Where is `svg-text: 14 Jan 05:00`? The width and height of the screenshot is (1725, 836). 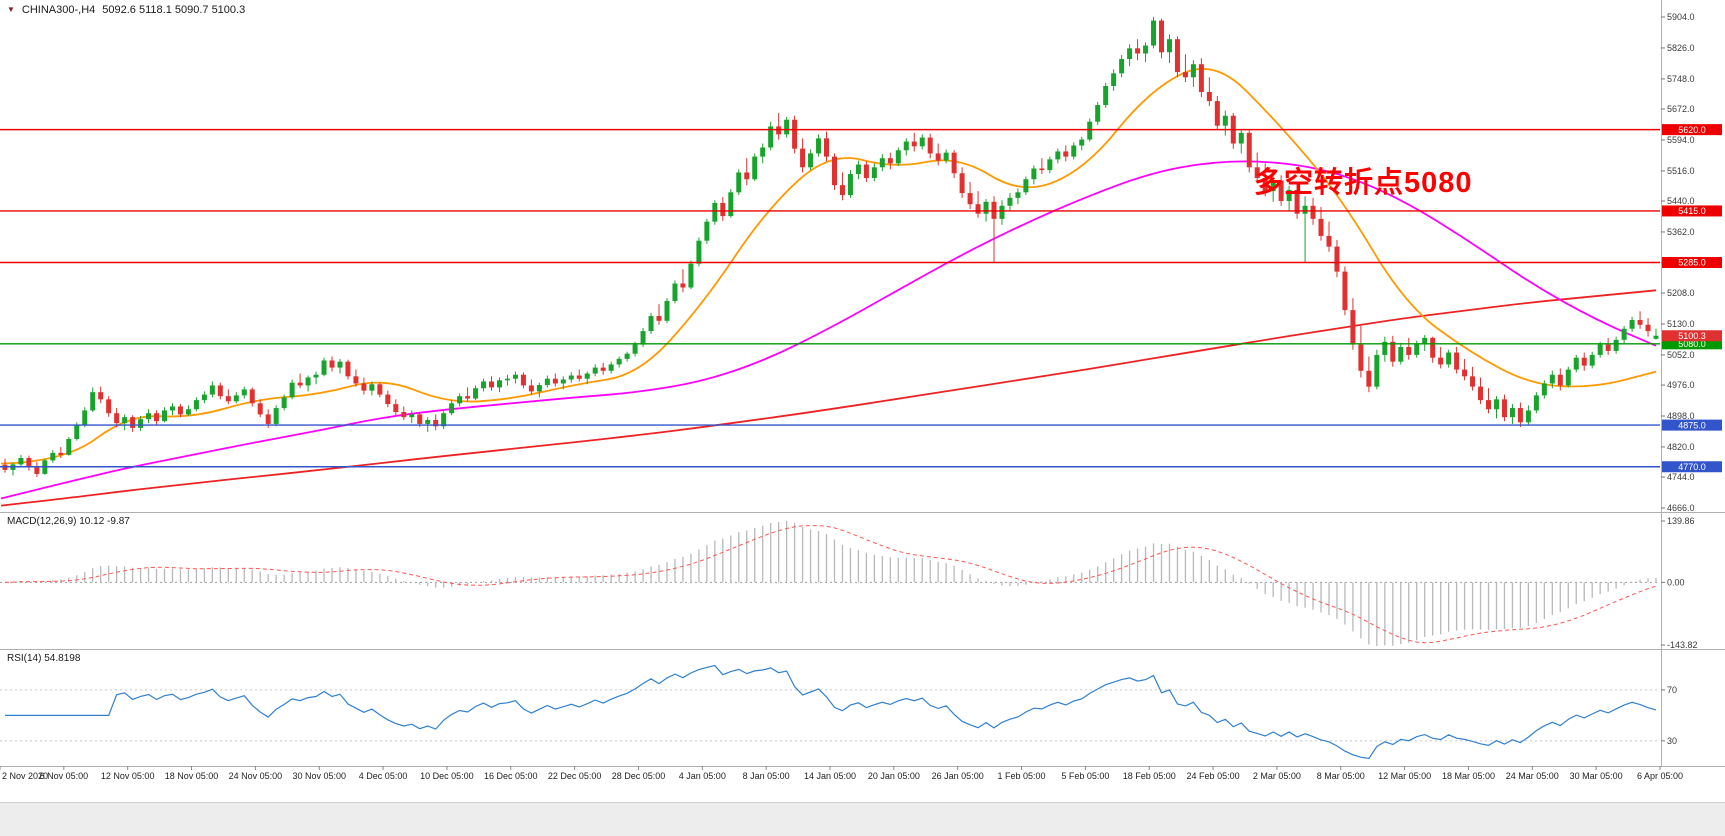
svg-text: 14 Jan 05:00 is located at coordinates (830, 776).